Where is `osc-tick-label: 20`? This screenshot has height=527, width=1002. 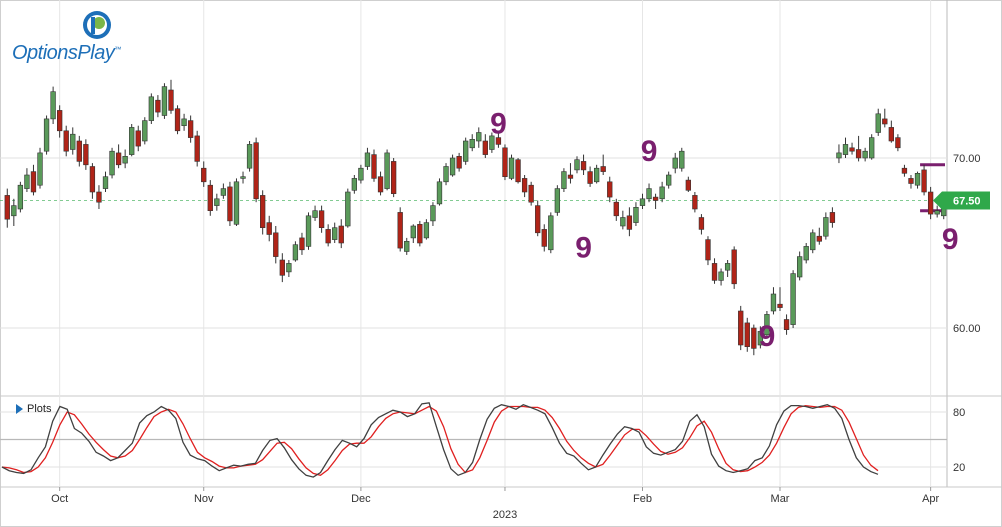
osc-tick-label: 20 is located at coordinates (959, 468).